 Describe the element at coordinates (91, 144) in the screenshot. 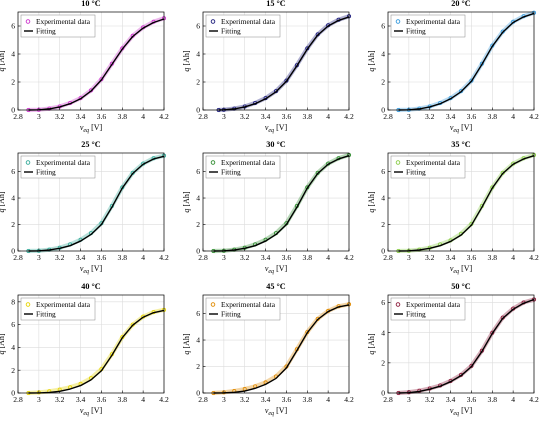

I see `chart-title: 25 °C` at that location.